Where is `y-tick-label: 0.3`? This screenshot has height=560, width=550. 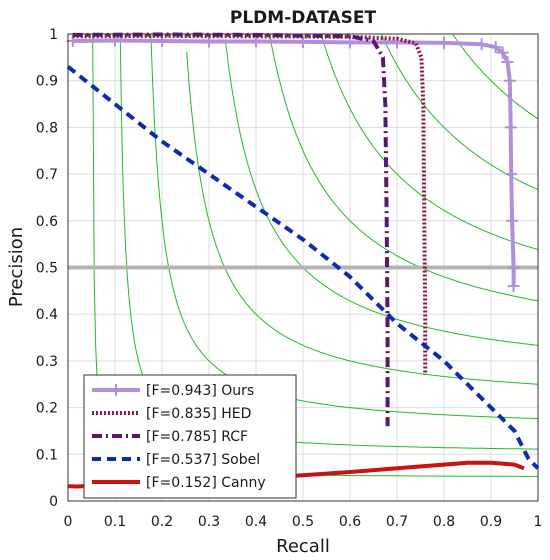 y-tick-label: 0.3 is located at coordinates (47, 362).